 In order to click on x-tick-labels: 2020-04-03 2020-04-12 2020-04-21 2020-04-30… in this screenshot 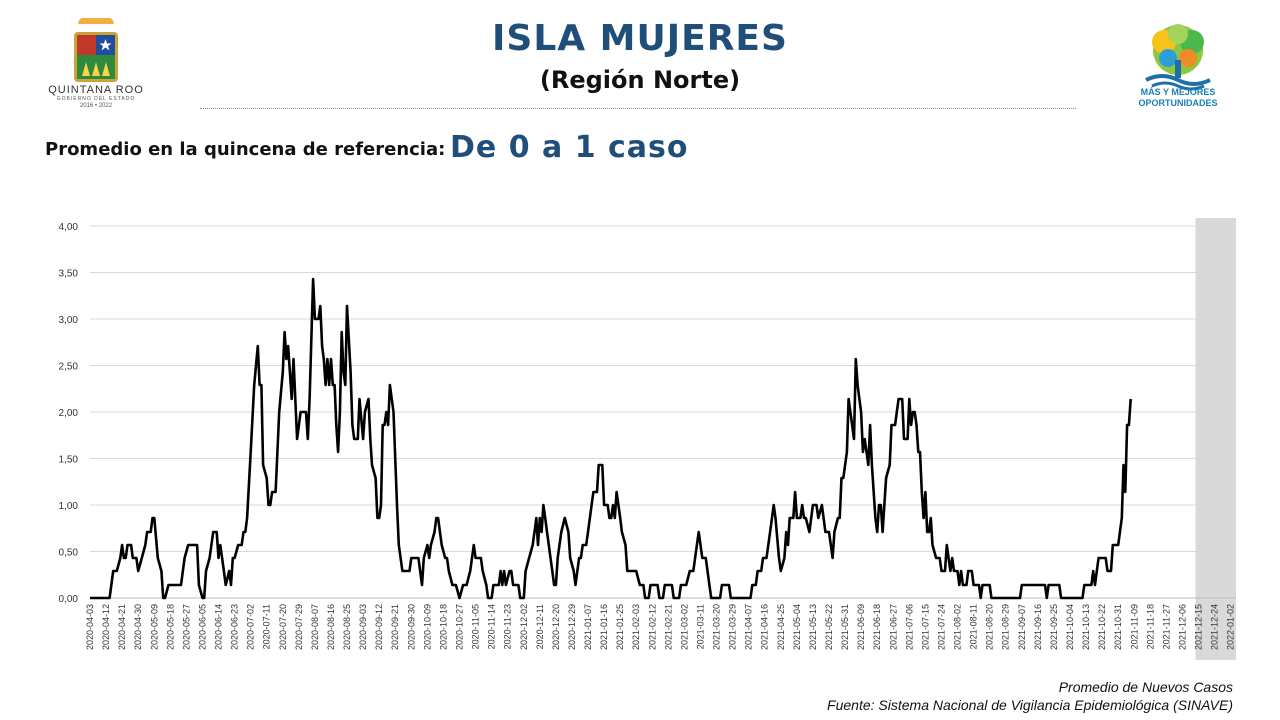, I will do `click(660, 627)`.